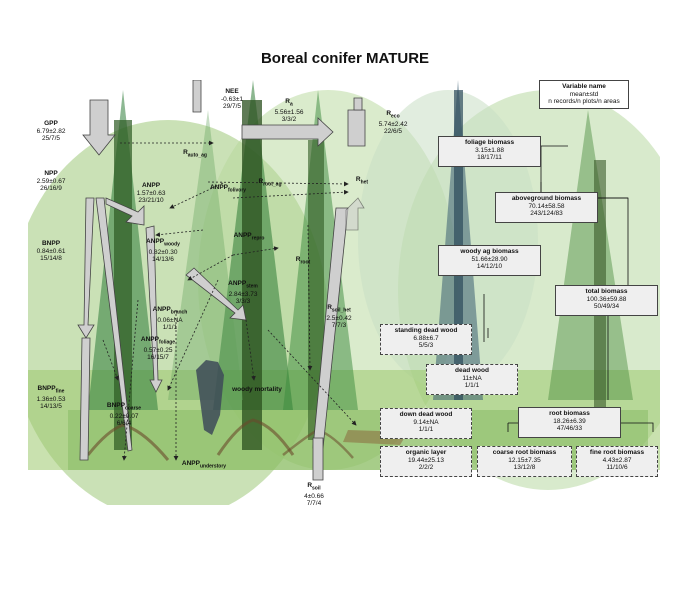 The image size is (690, 591). Describe the element at coordinates (426, 339) in the screenshot. I see `standing-dead-wood-box: standing dead wood 6.88±6.7 5/5/3` at that location.